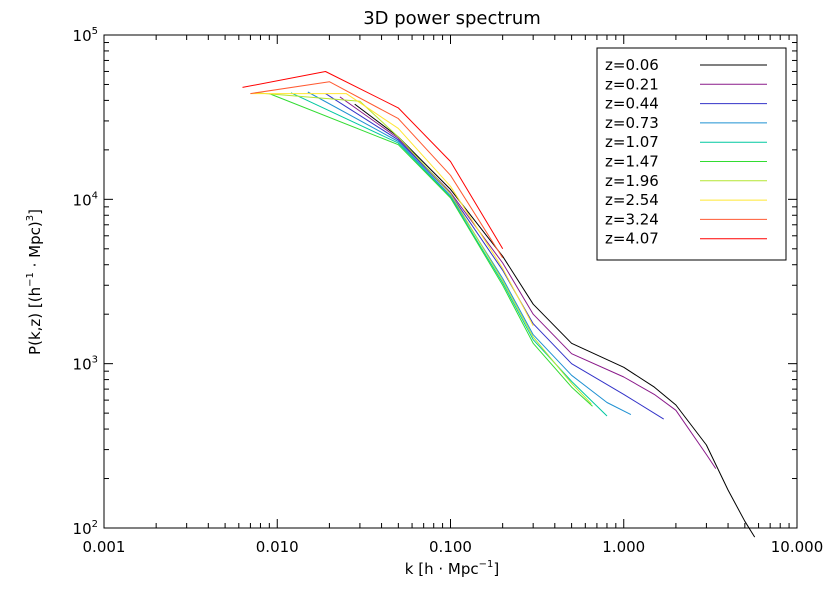 The image size is (830, 593). Describe the element at coordinates (632, 181) in the screenshot. I see `legend-label: z=1.96` at that location.